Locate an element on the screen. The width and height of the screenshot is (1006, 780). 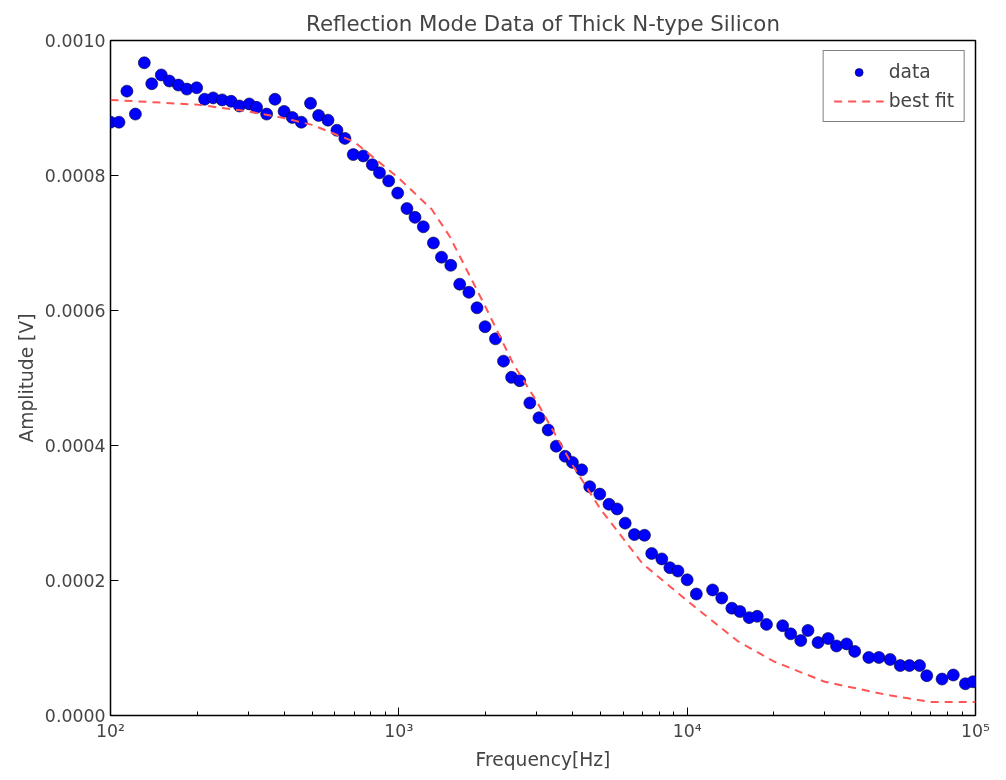
x-tick-label: 10⁴ is located at coordinates (687, 730).